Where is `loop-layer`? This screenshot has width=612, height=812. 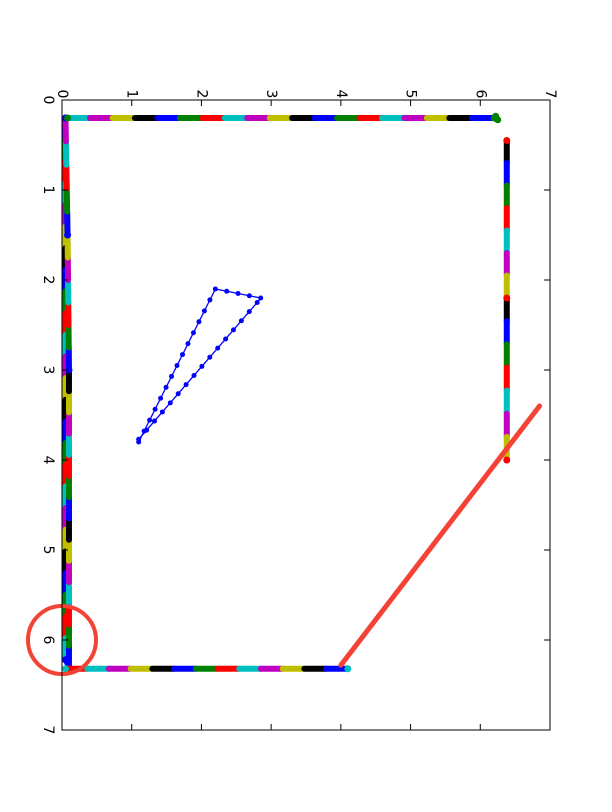 loop-layer is located at coordinates (200, 365).